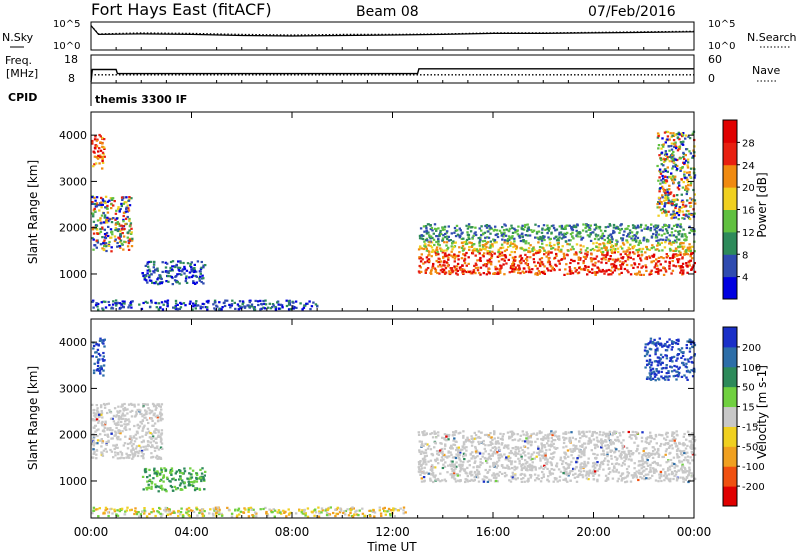 The image size is (800, 554). I want to click on nsearch-label: N.Search, so click(772, 37).